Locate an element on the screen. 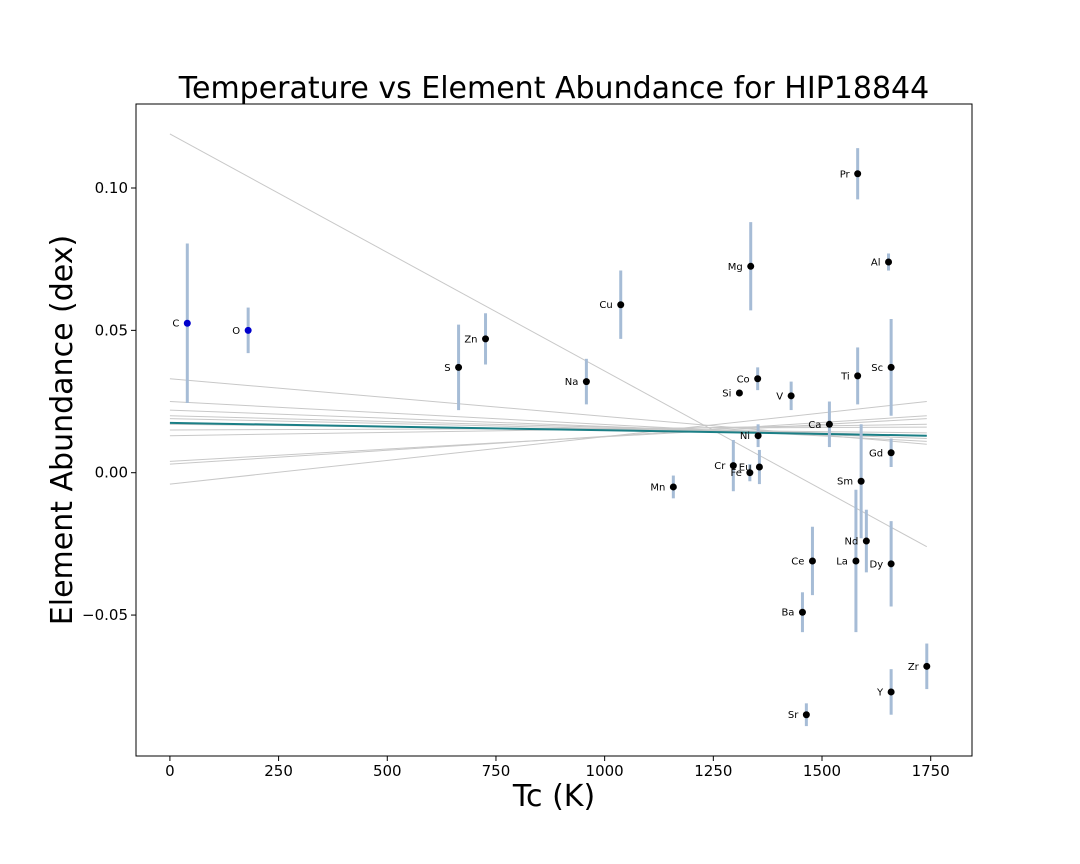  x-tick-label: 1750 is located at coordinates (931, 771).